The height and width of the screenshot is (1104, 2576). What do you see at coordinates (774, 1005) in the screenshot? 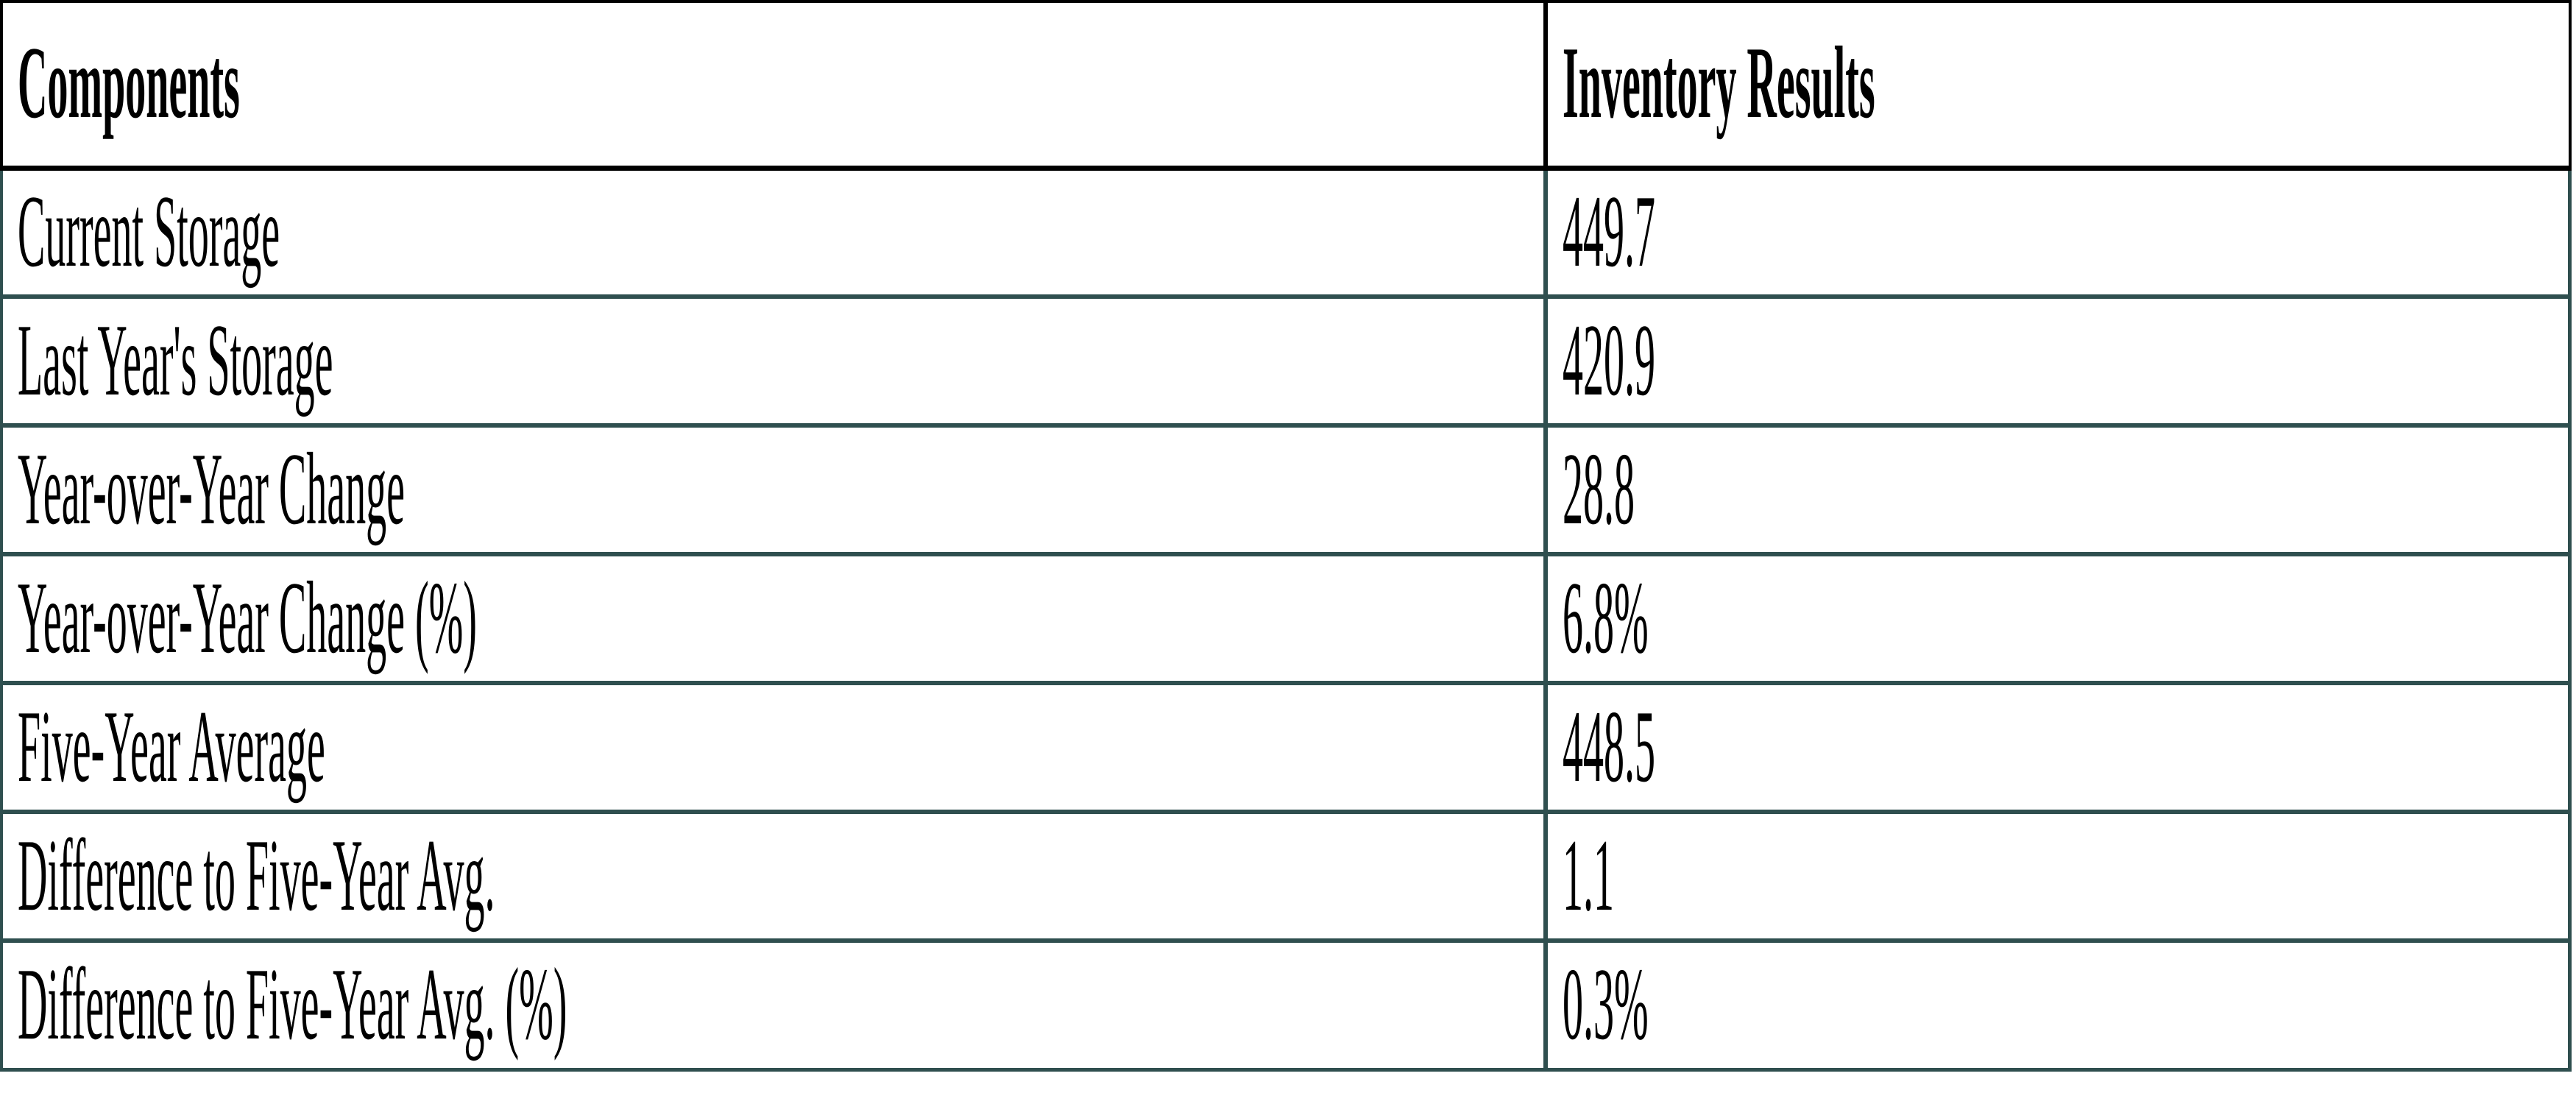
I see `component-cell: Difference to Five-Year Avg. (%)` at bounding box center [774, 1005].